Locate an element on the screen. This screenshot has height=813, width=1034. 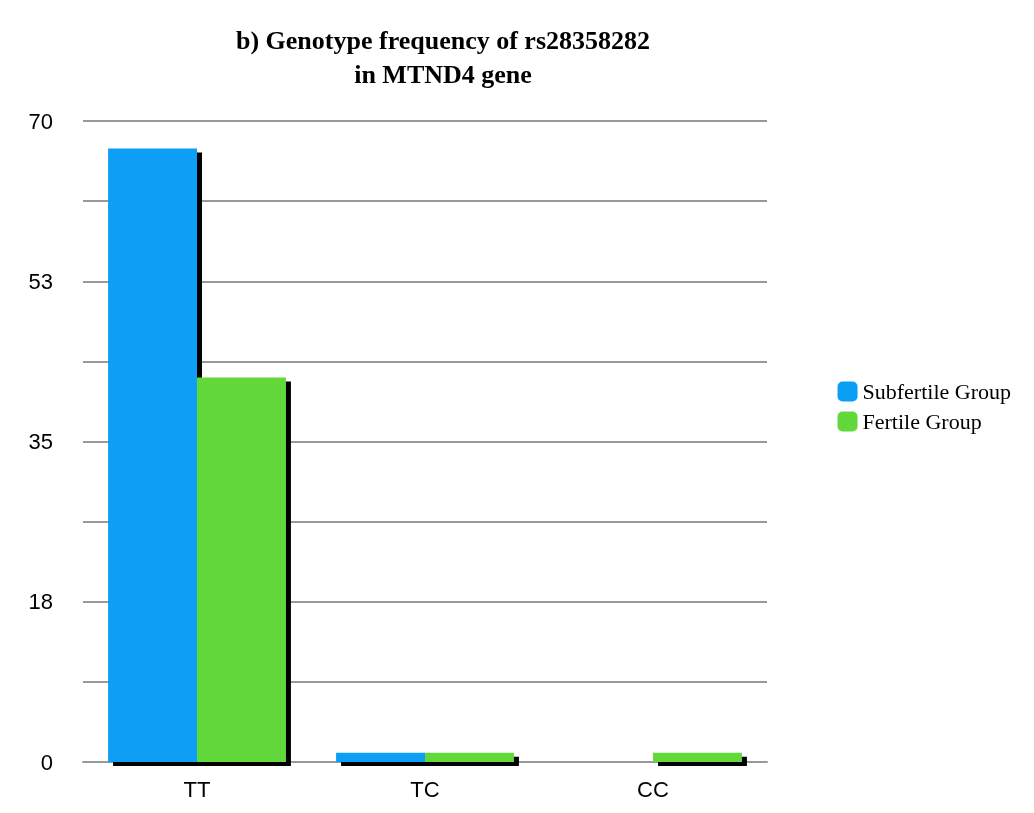
y-tick-label: 0 is located at coordinates (46, 762).